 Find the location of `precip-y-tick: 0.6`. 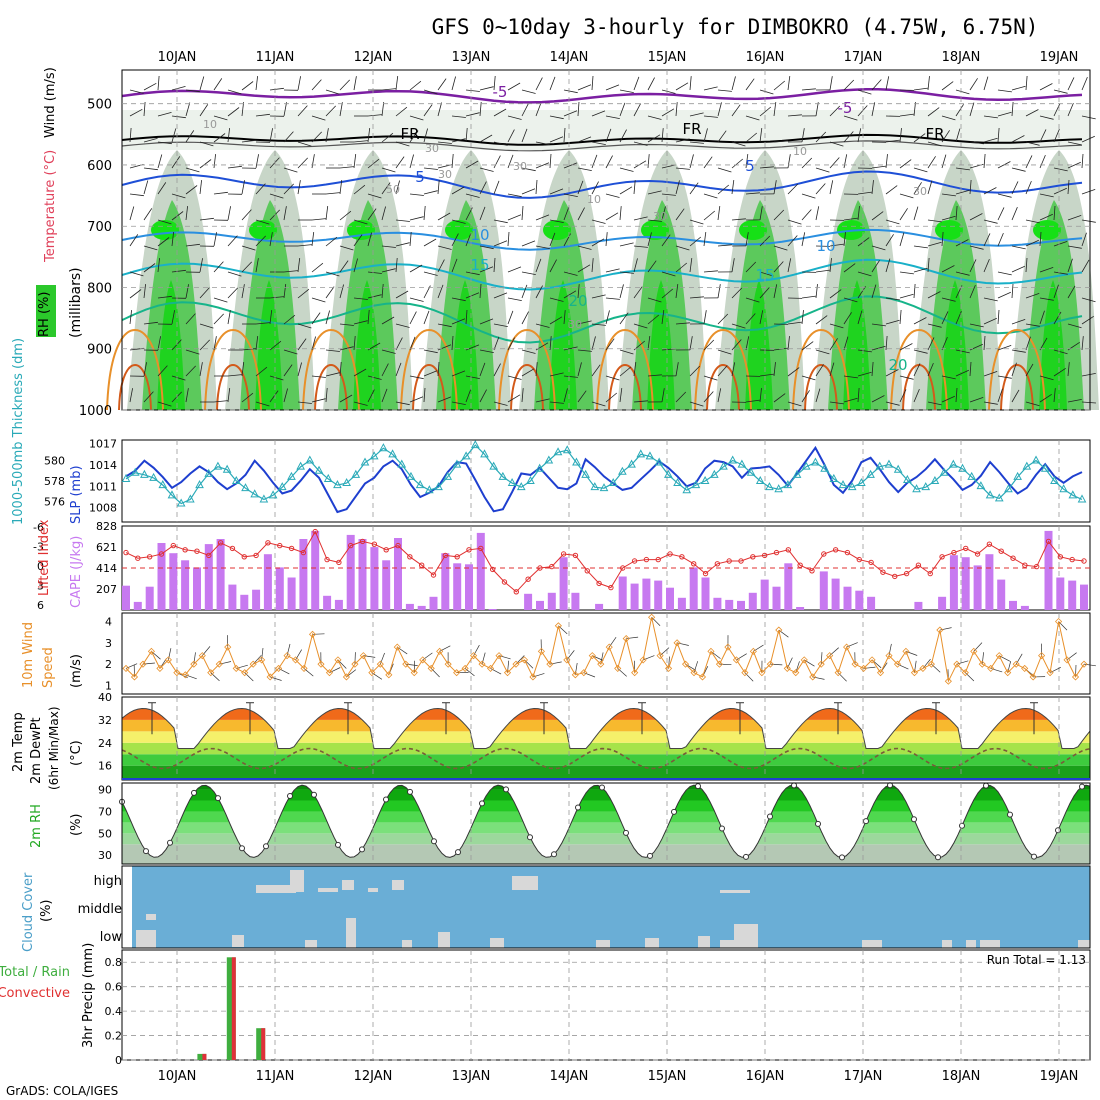

precip-y-tick: 0.6 is located at coordinates (114, 987).